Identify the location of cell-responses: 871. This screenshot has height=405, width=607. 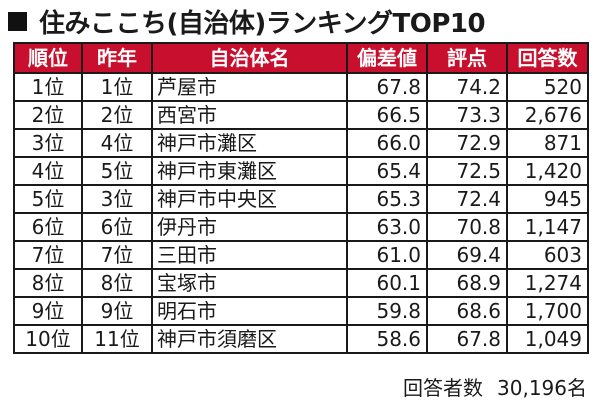
(547, 143).